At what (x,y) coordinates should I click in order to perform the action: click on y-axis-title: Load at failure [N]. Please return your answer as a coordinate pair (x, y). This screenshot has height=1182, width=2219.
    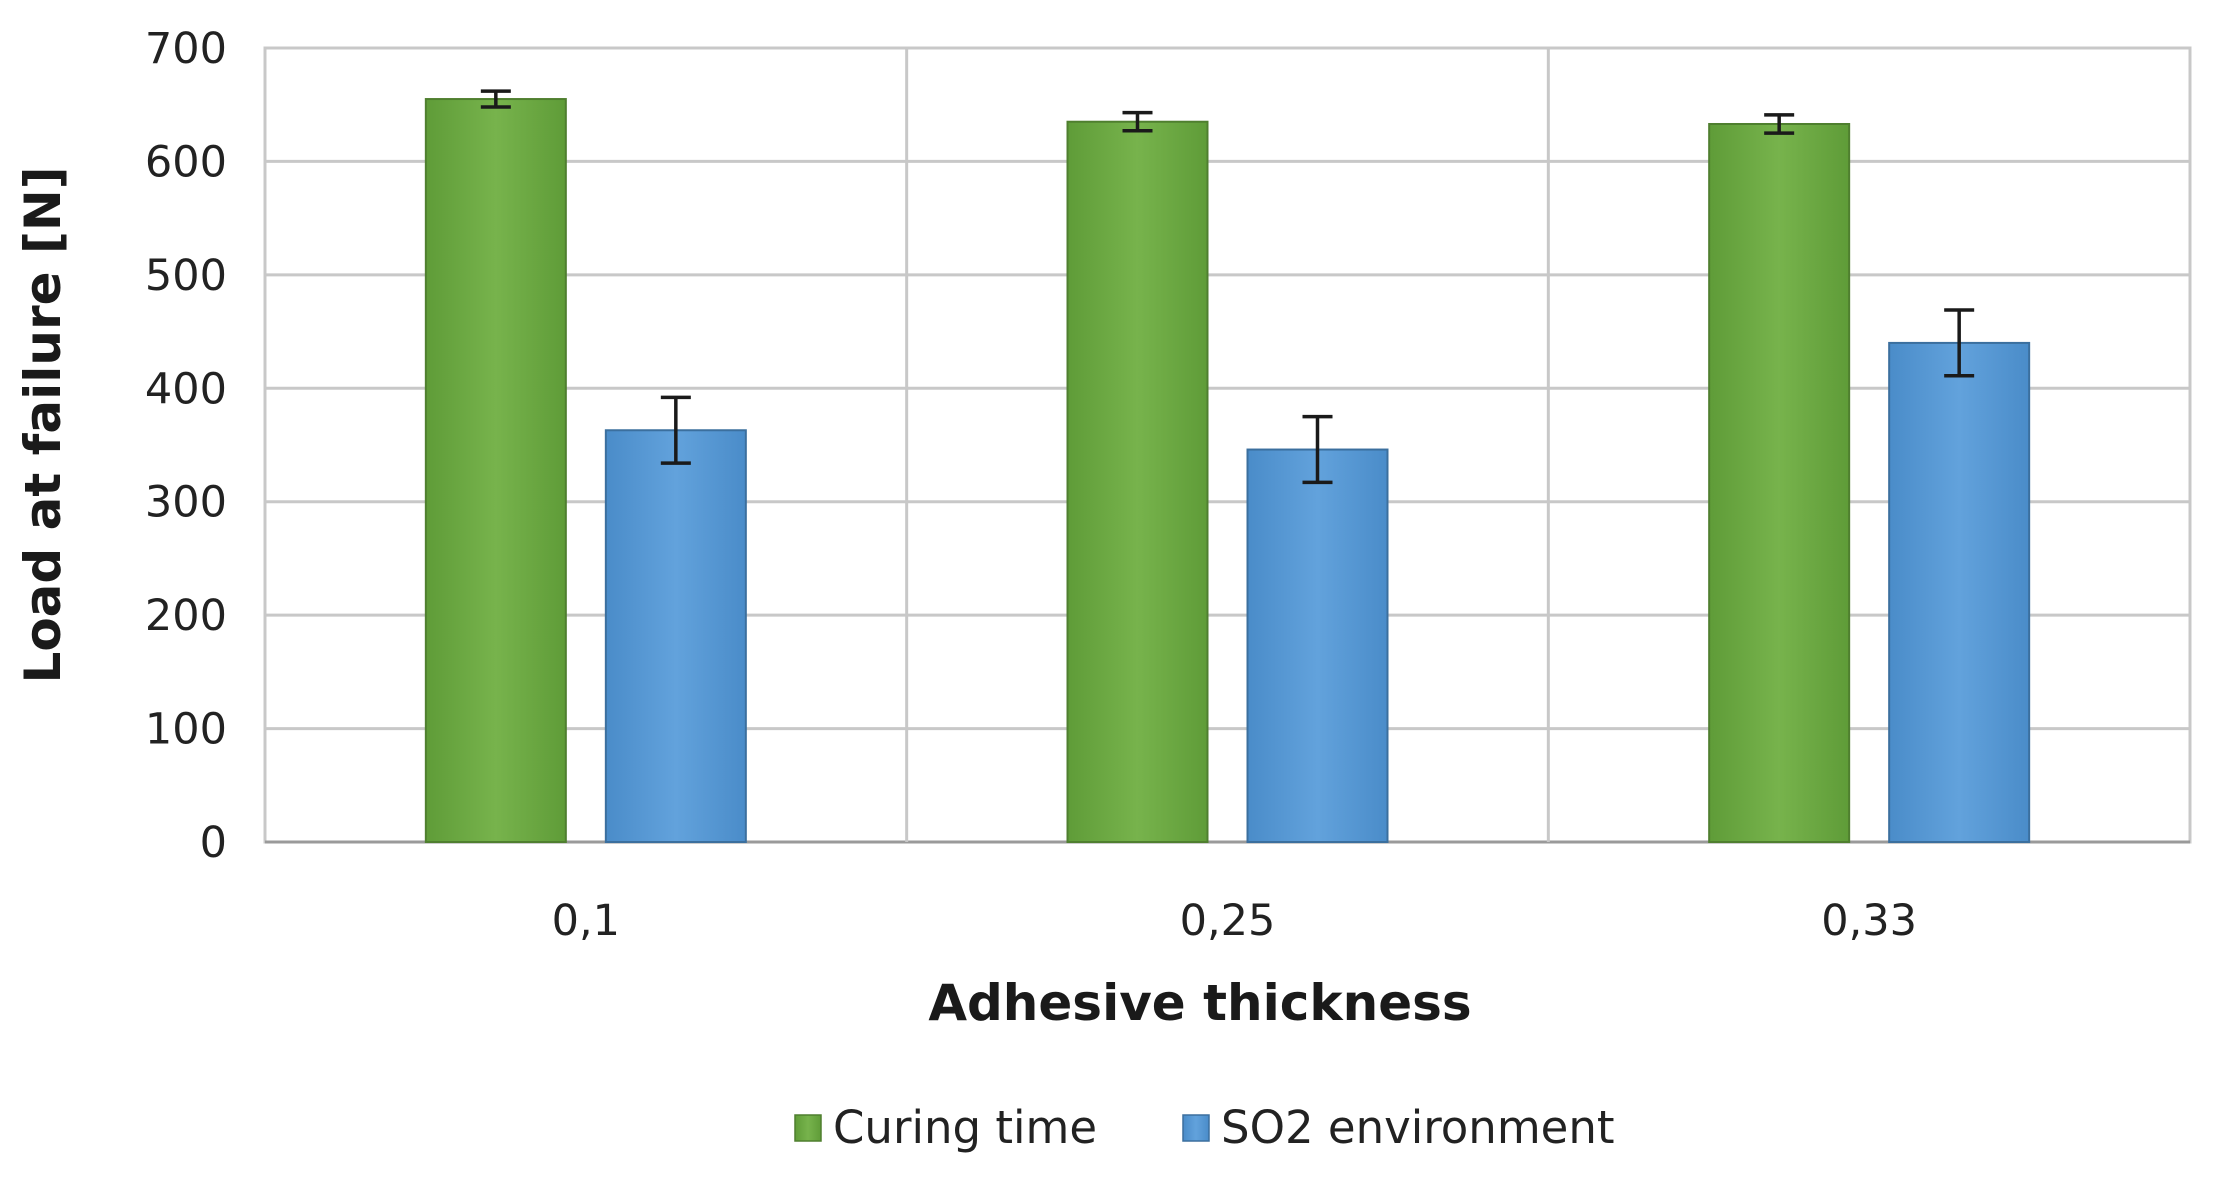
    Looking at the image, I should click on (43, 424).